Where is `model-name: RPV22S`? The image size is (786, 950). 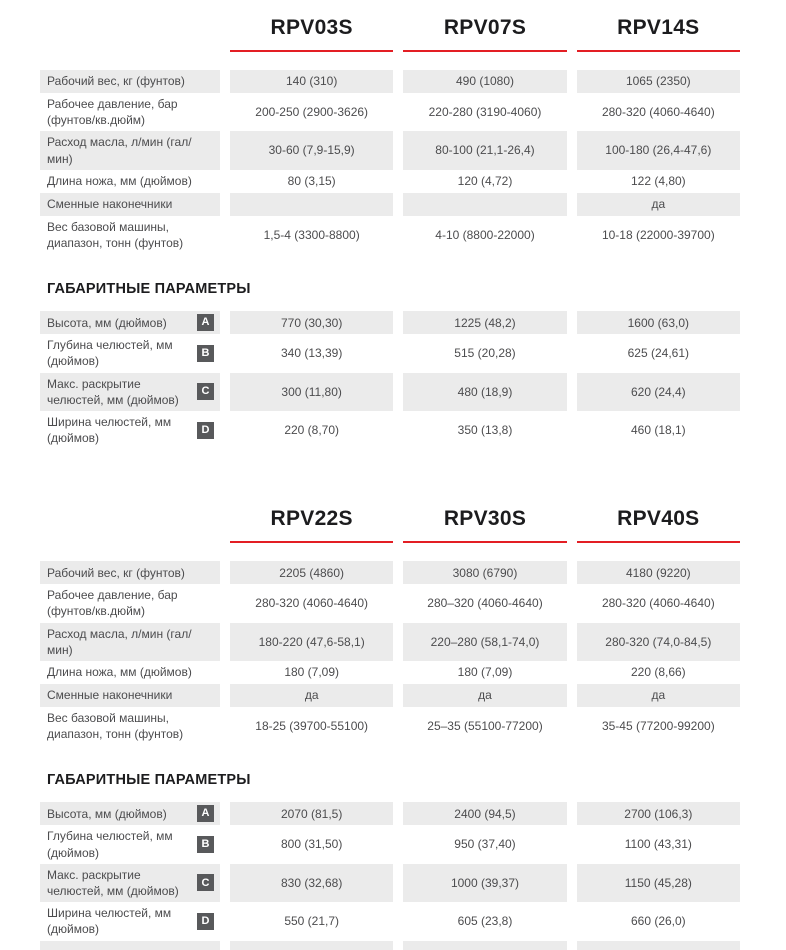
model-name: RPV22S is located at coordinates (311, 519).